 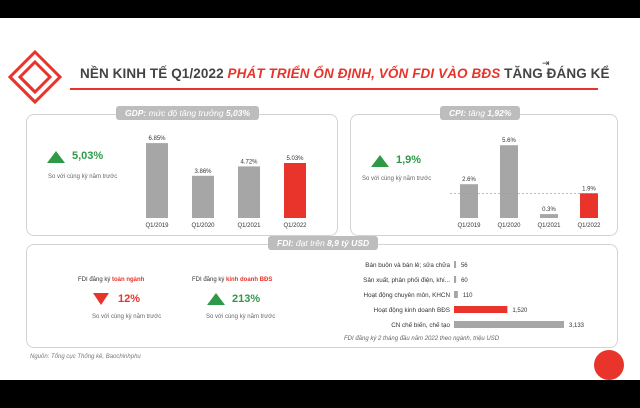 What do you see at coordinates (295, 226) in the screenshot?
I see `gdp-tick-label: Q1/2022` at bounding box center [295, 226].